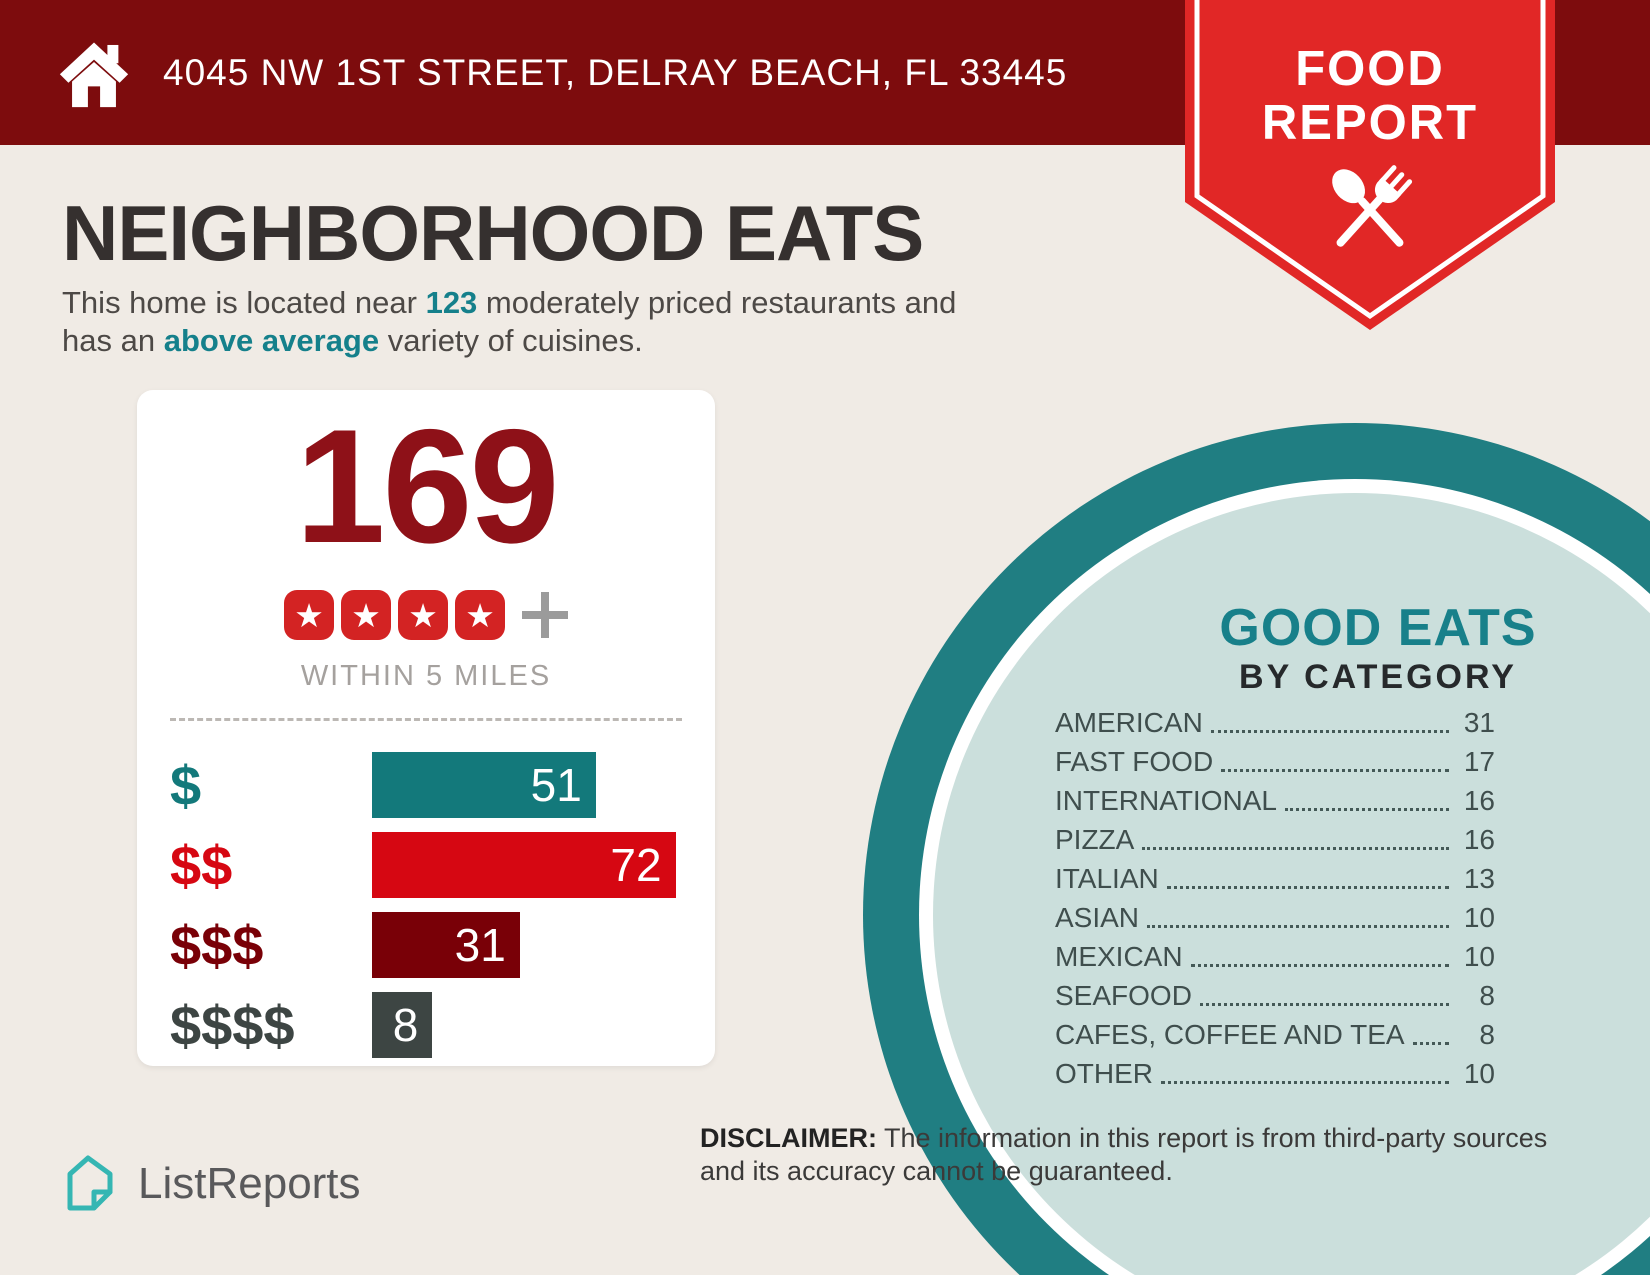 Image resolution: width=1650 pixels, height=1275 pixels. What do you see at coordinates (1275, 1034) in the screenshot?
I see `category-row: CAFES, COFFEE AND TEA 8` at bounding box center [1275, 1034].